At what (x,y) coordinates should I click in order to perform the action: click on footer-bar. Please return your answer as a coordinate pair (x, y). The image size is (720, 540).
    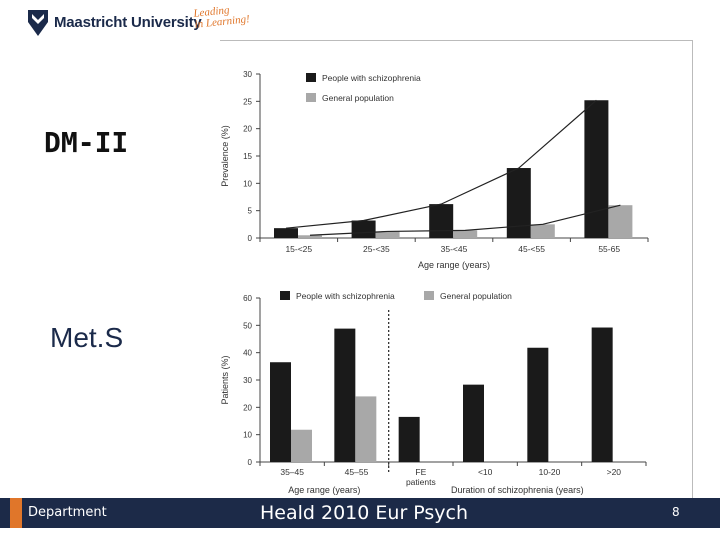
    Looking at the image, I should click on (360, 513).